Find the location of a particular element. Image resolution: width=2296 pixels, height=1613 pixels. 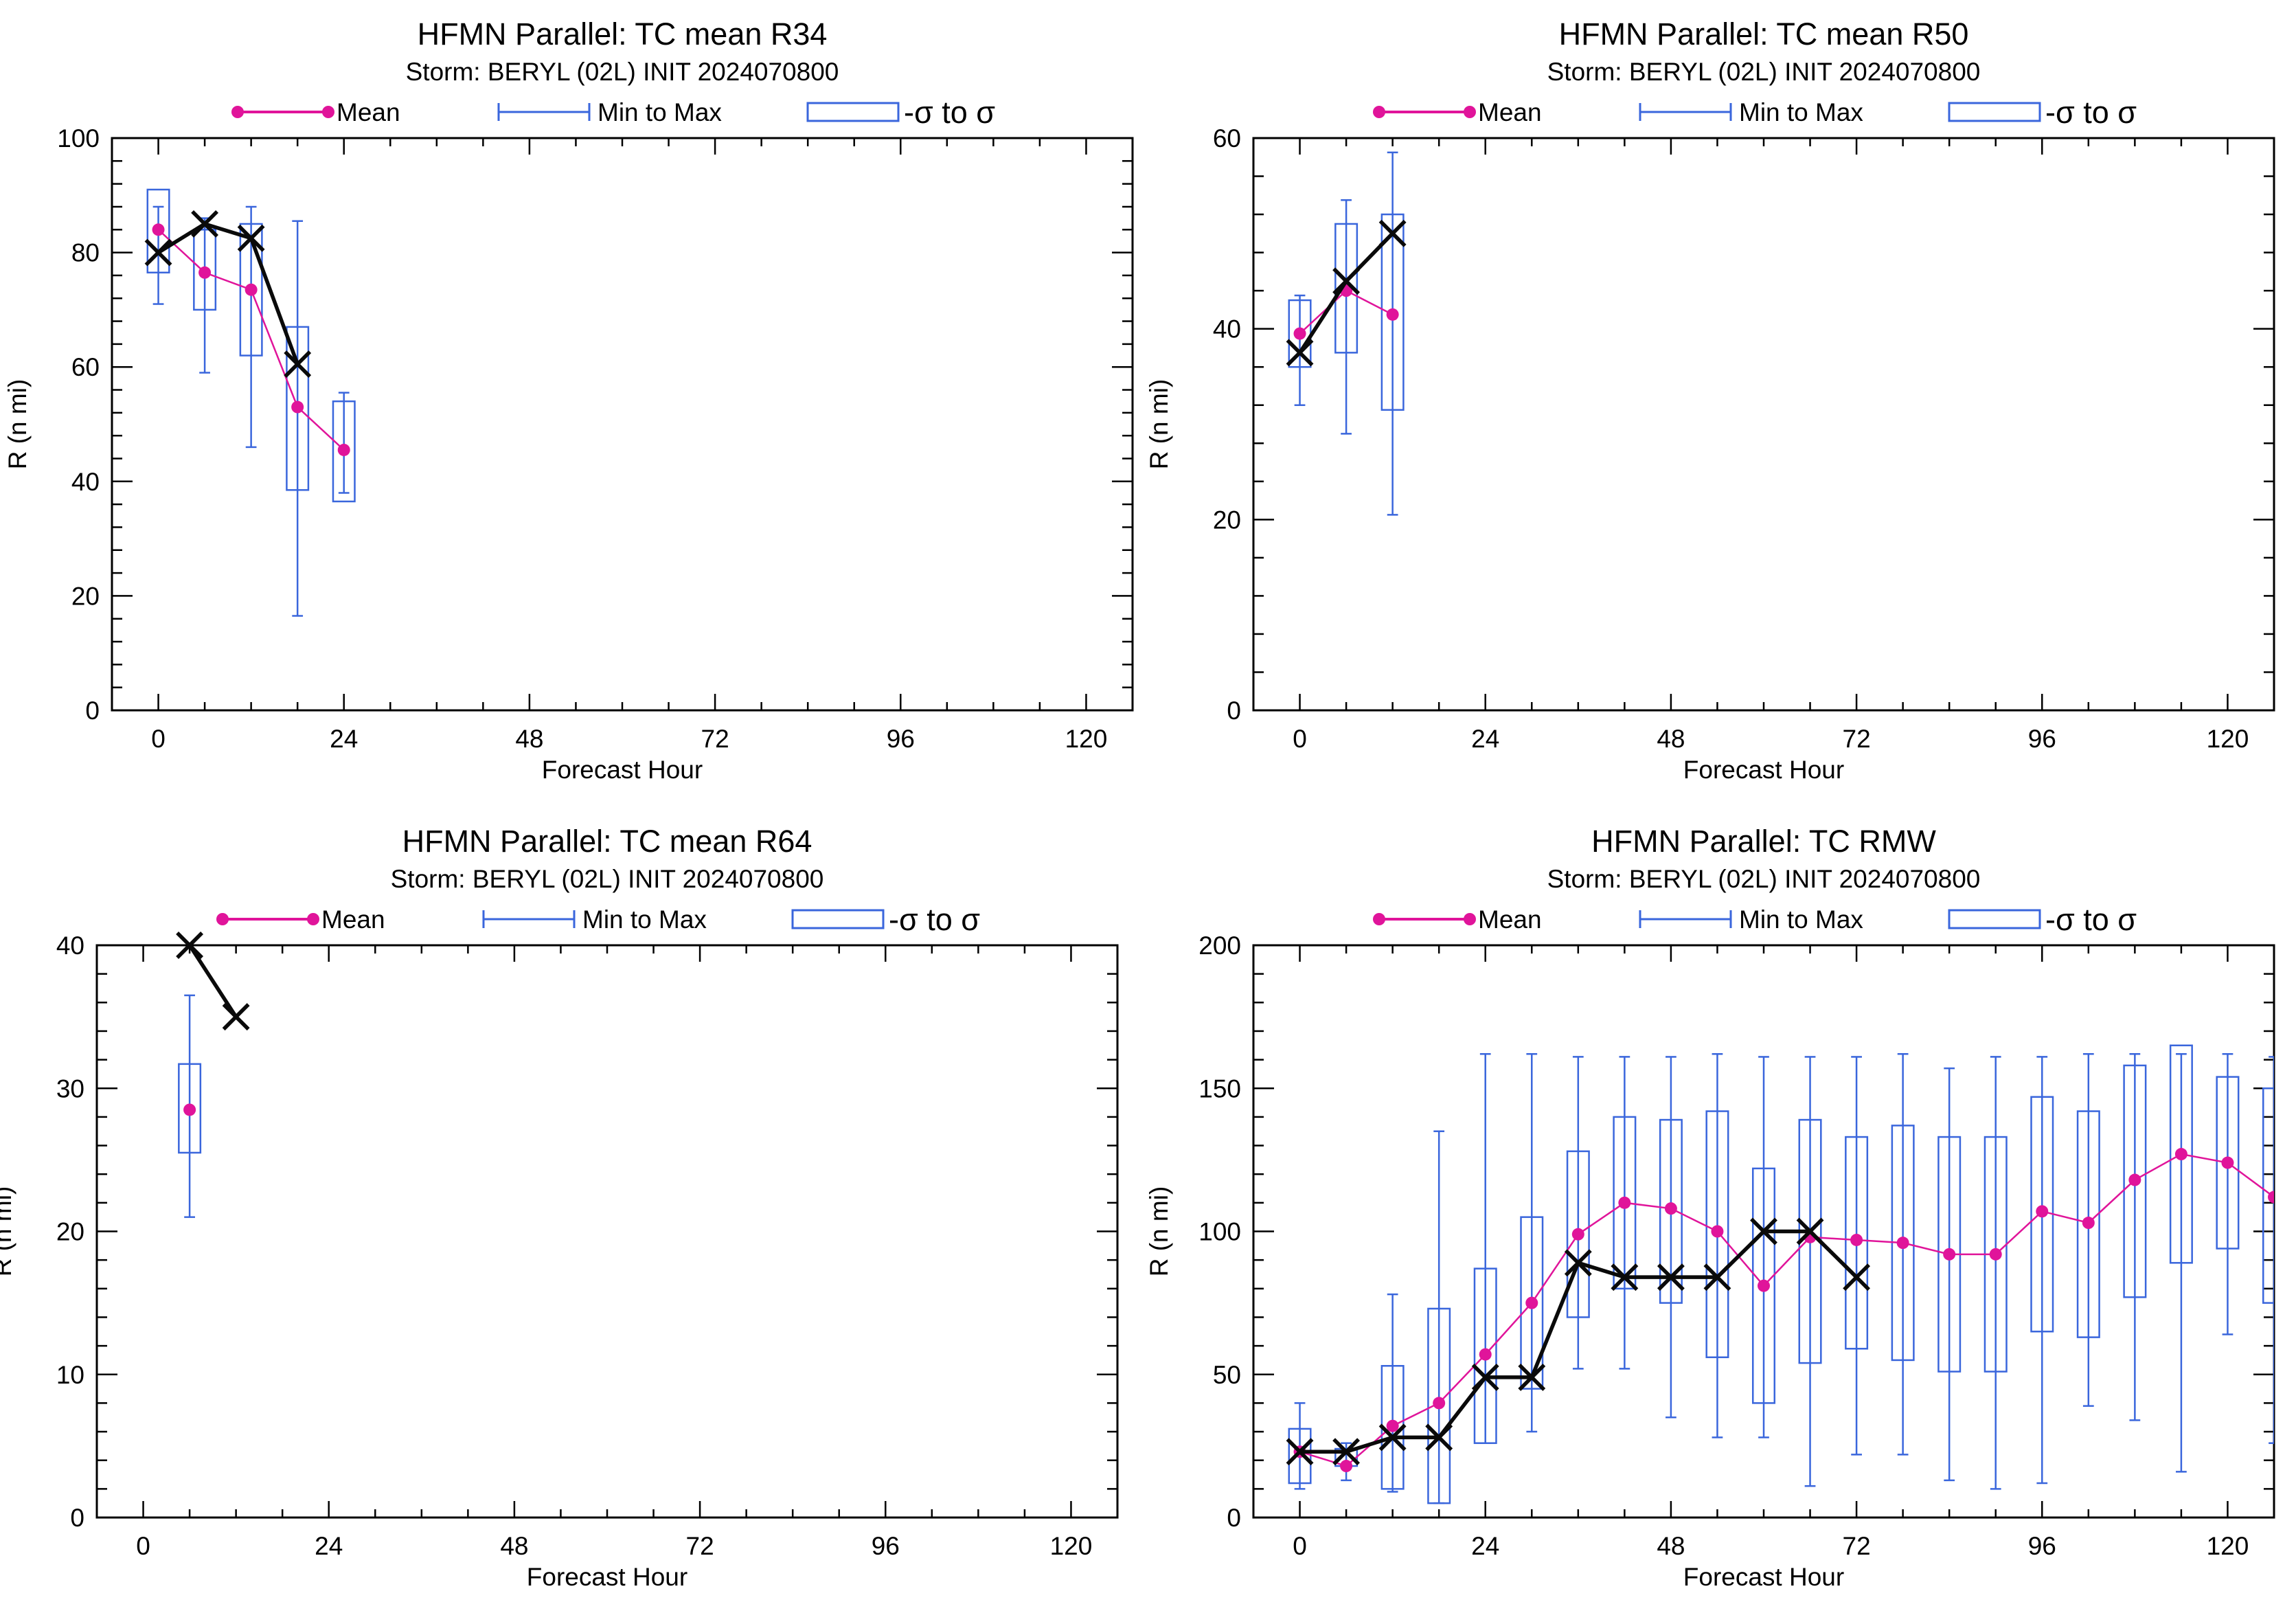

legend-minmax-label: Min to Max is located at coordinates (644, 919).